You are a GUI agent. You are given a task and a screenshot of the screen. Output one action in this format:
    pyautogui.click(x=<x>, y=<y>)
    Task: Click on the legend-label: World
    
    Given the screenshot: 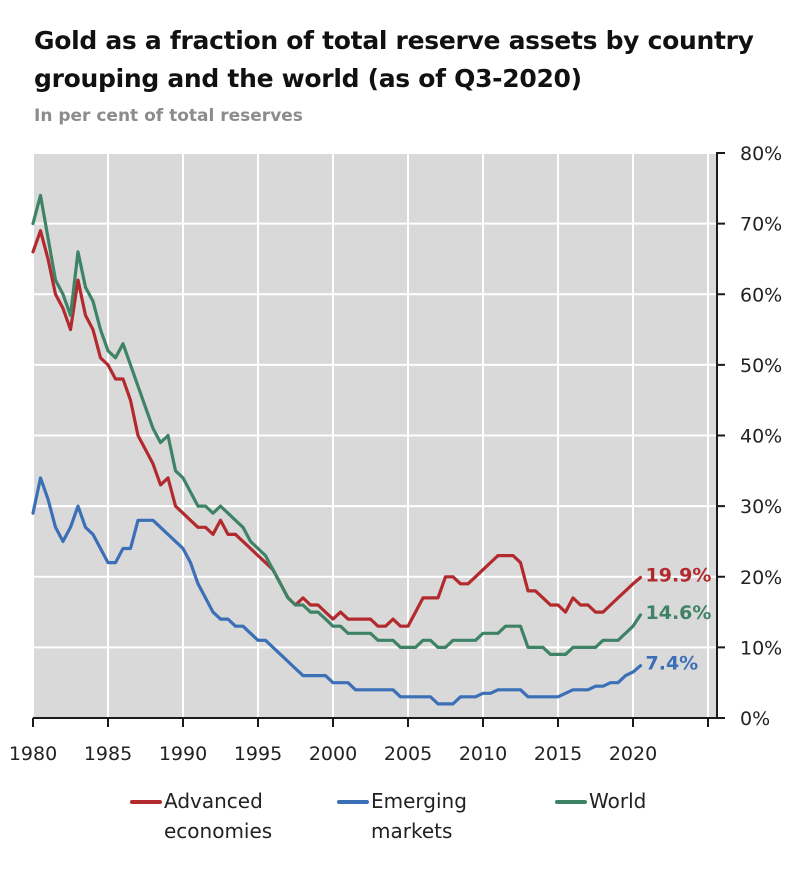 What is the action you would take?
    pyautogui.click(x=618, y=801)
    